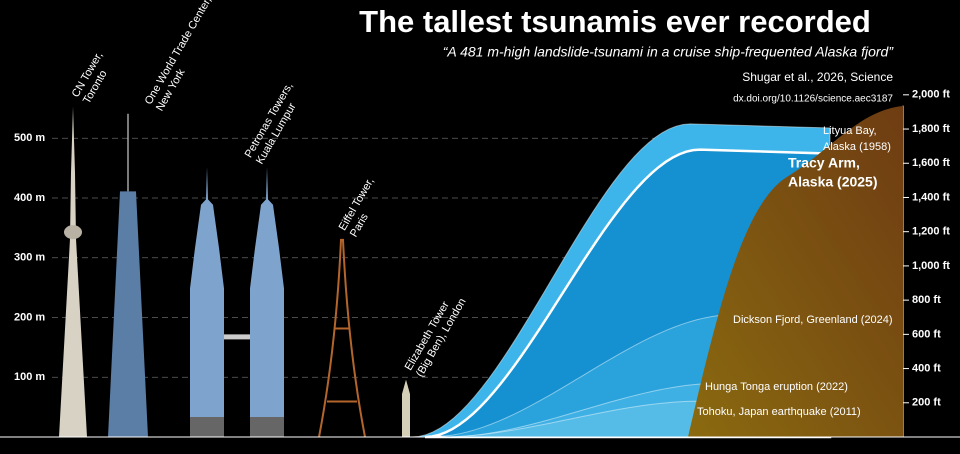  Describe the element at coordinates (29, 317) in the screenshot. I see `y-tick-label: 200 m` at that location.